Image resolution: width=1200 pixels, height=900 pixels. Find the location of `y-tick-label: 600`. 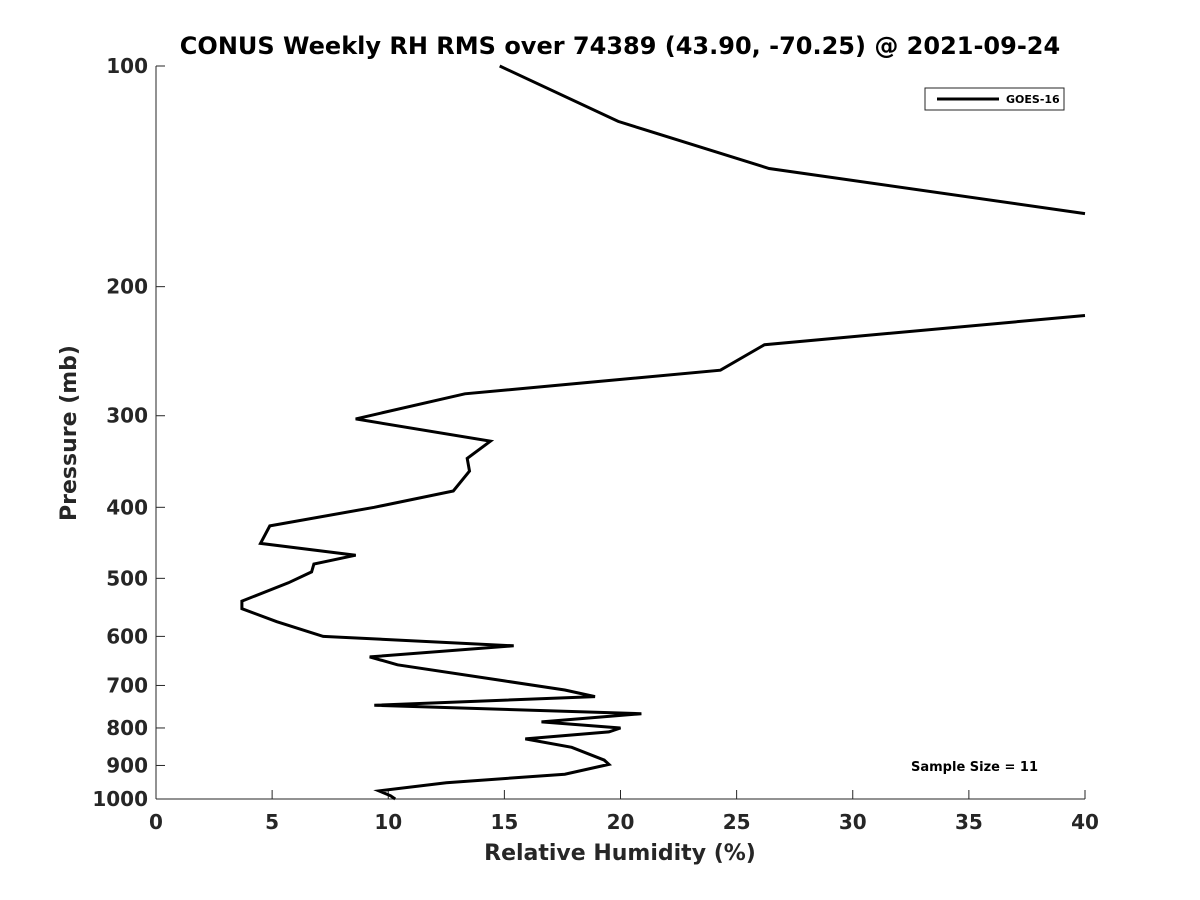

y-tick-label: 600 is located at coordinates (127, 636).